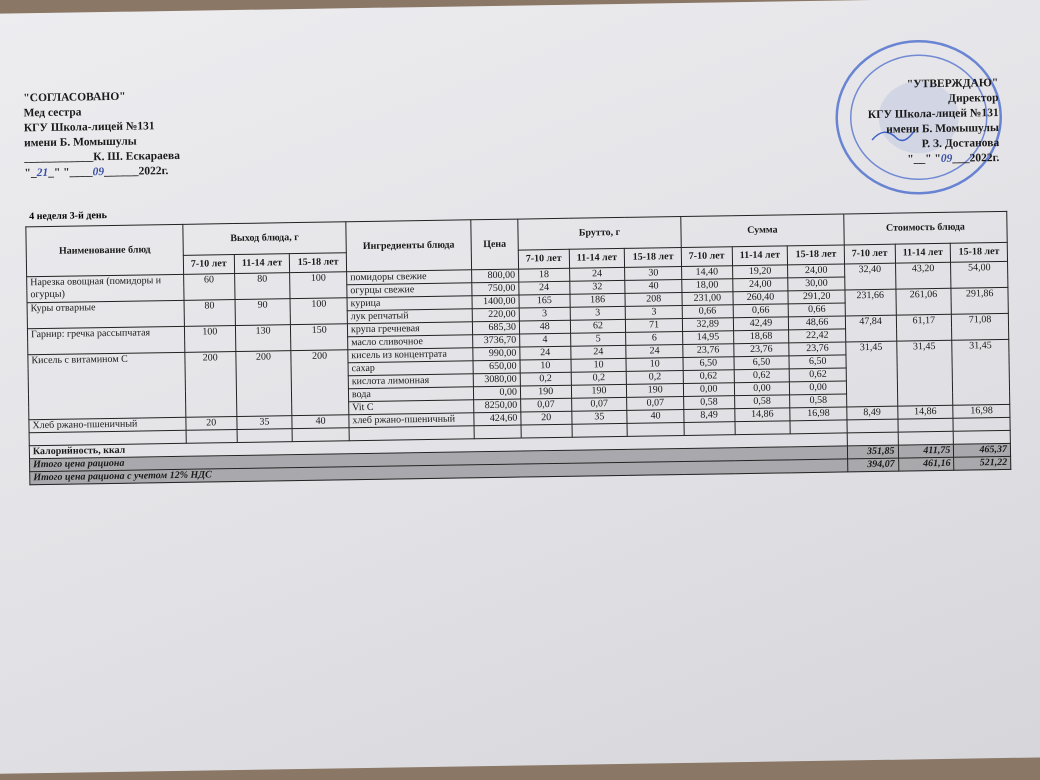  I want to click on ingredient-price: 685,30, so click(496, 328).